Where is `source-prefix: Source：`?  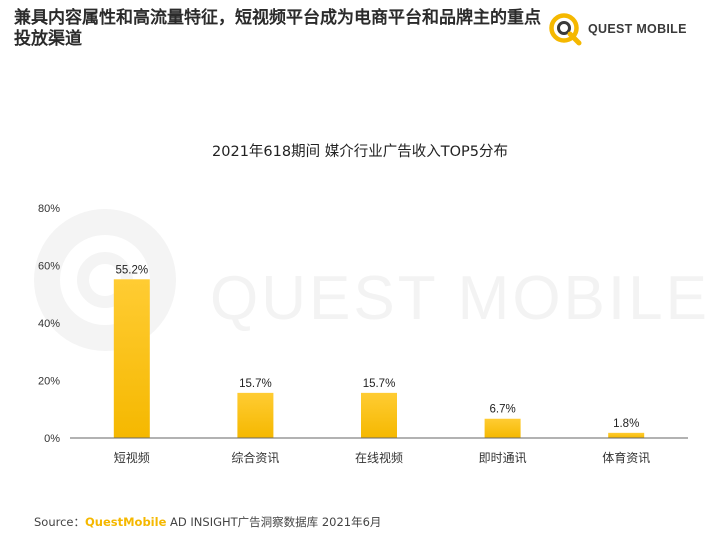
source-prefix: Source： is located at coordinates (59, 522).